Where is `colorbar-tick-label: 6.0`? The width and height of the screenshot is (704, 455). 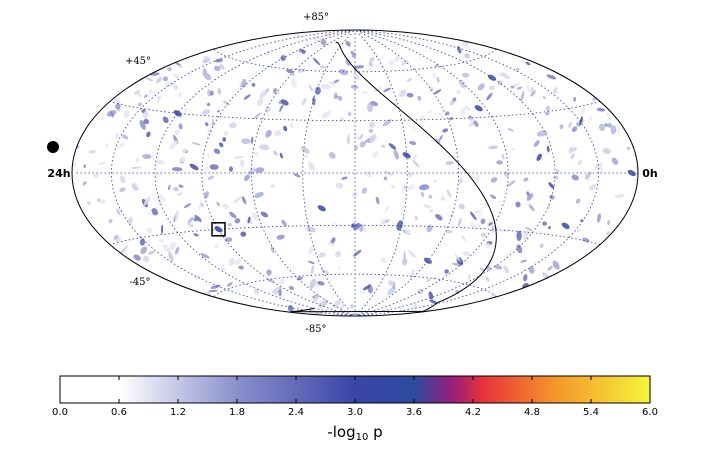 colorbar-tick-label: 6.0 is located at coordinates (650, 412).